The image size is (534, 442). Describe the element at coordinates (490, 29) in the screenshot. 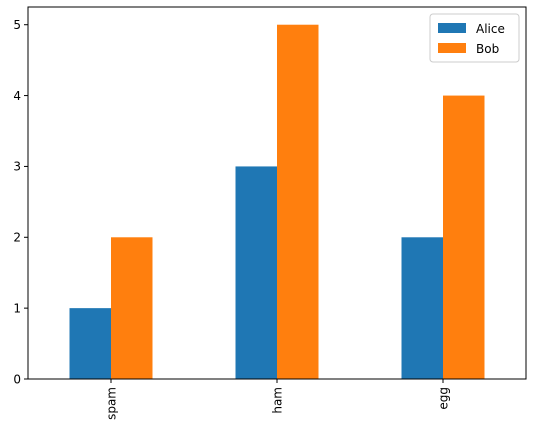

I see `legend-label-alice: Alice` at that location.